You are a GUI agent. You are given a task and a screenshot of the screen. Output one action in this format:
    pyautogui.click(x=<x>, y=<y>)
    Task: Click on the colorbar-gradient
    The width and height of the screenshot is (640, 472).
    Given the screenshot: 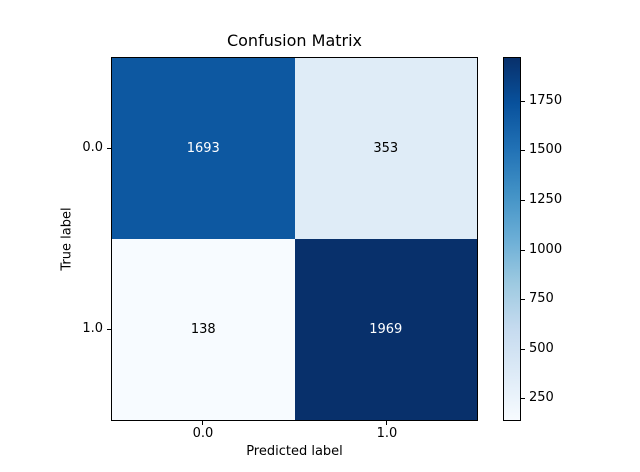 What is the action you would take?
    pyautogui.click(x=512, y=239)
    